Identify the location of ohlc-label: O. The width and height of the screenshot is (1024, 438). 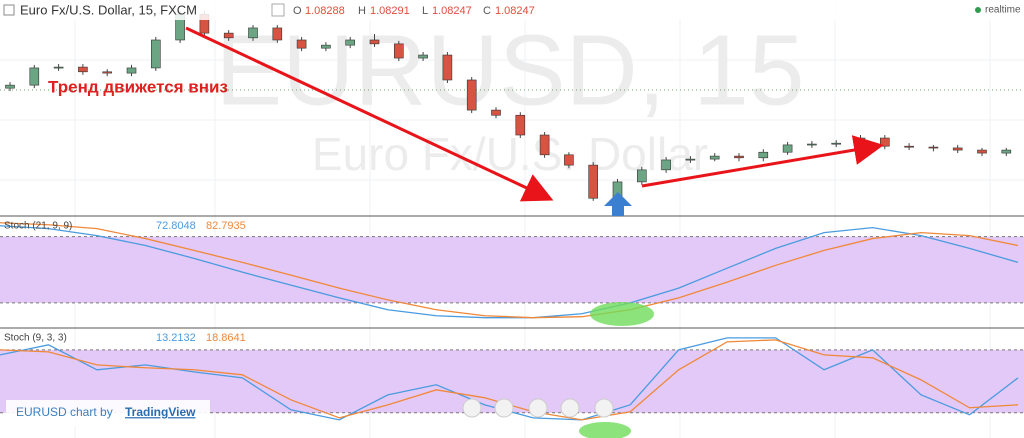
(297, 11).